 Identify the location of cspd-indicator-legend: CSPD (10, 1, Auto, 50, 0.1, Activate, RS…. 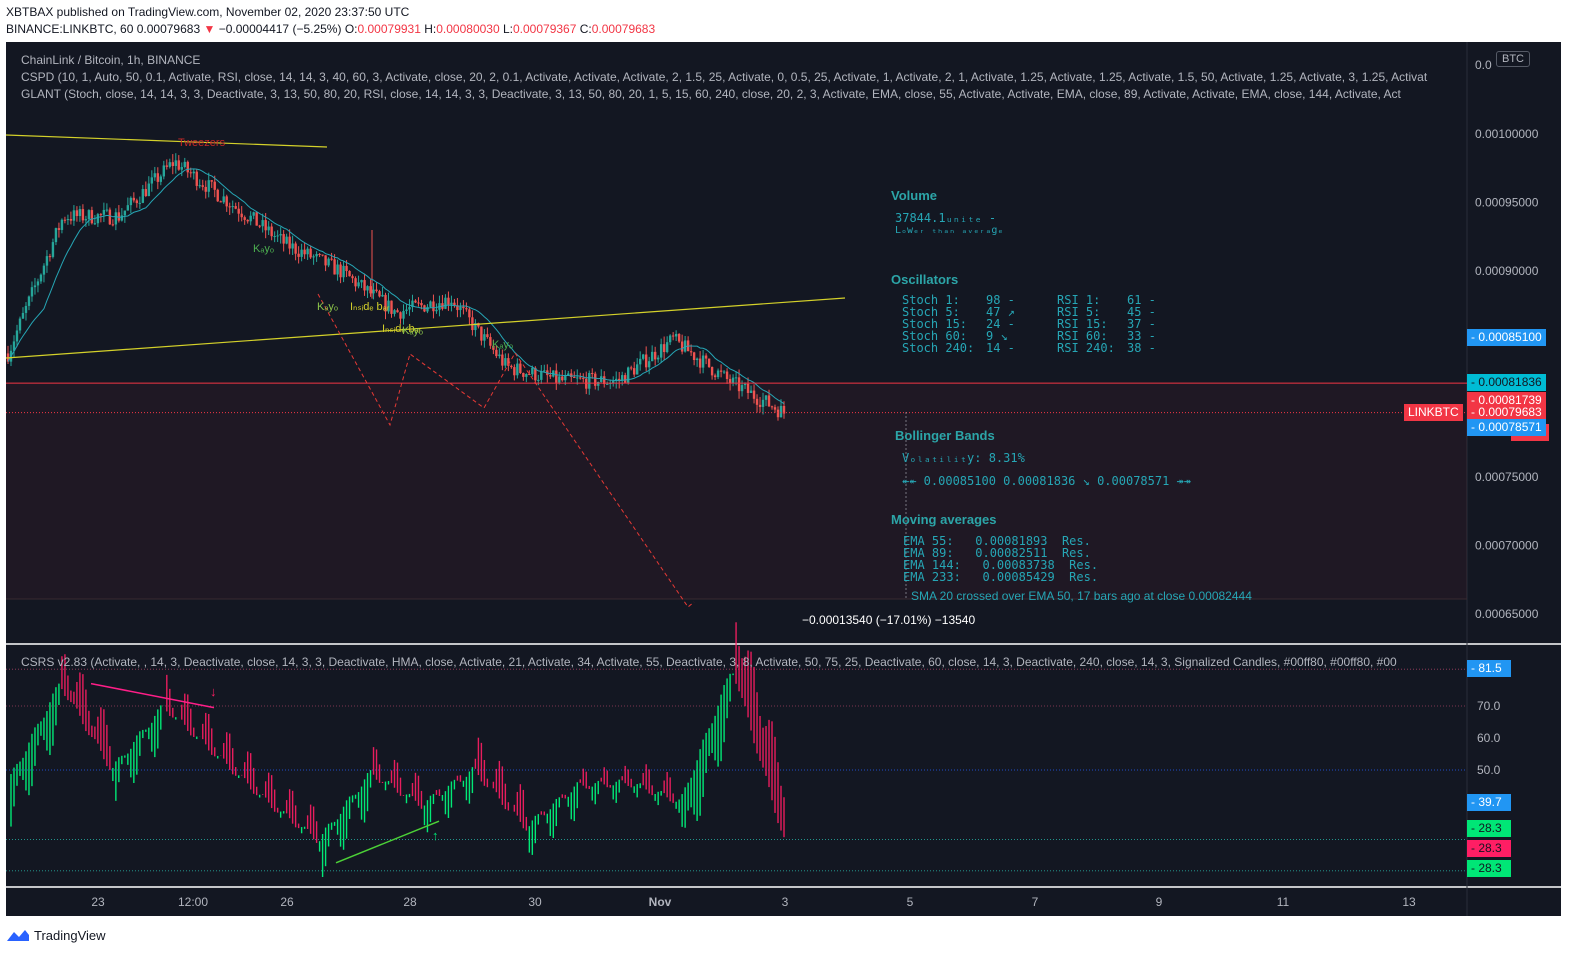
(724, 77).